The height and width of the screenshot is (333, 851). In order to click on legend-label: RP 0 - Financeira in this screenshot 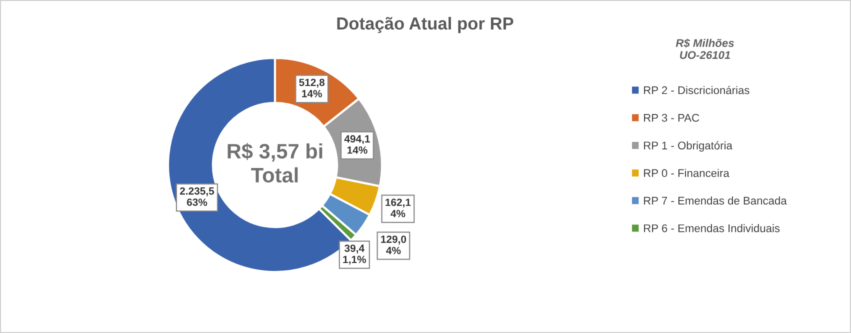, I will do `click(687, 173)`.